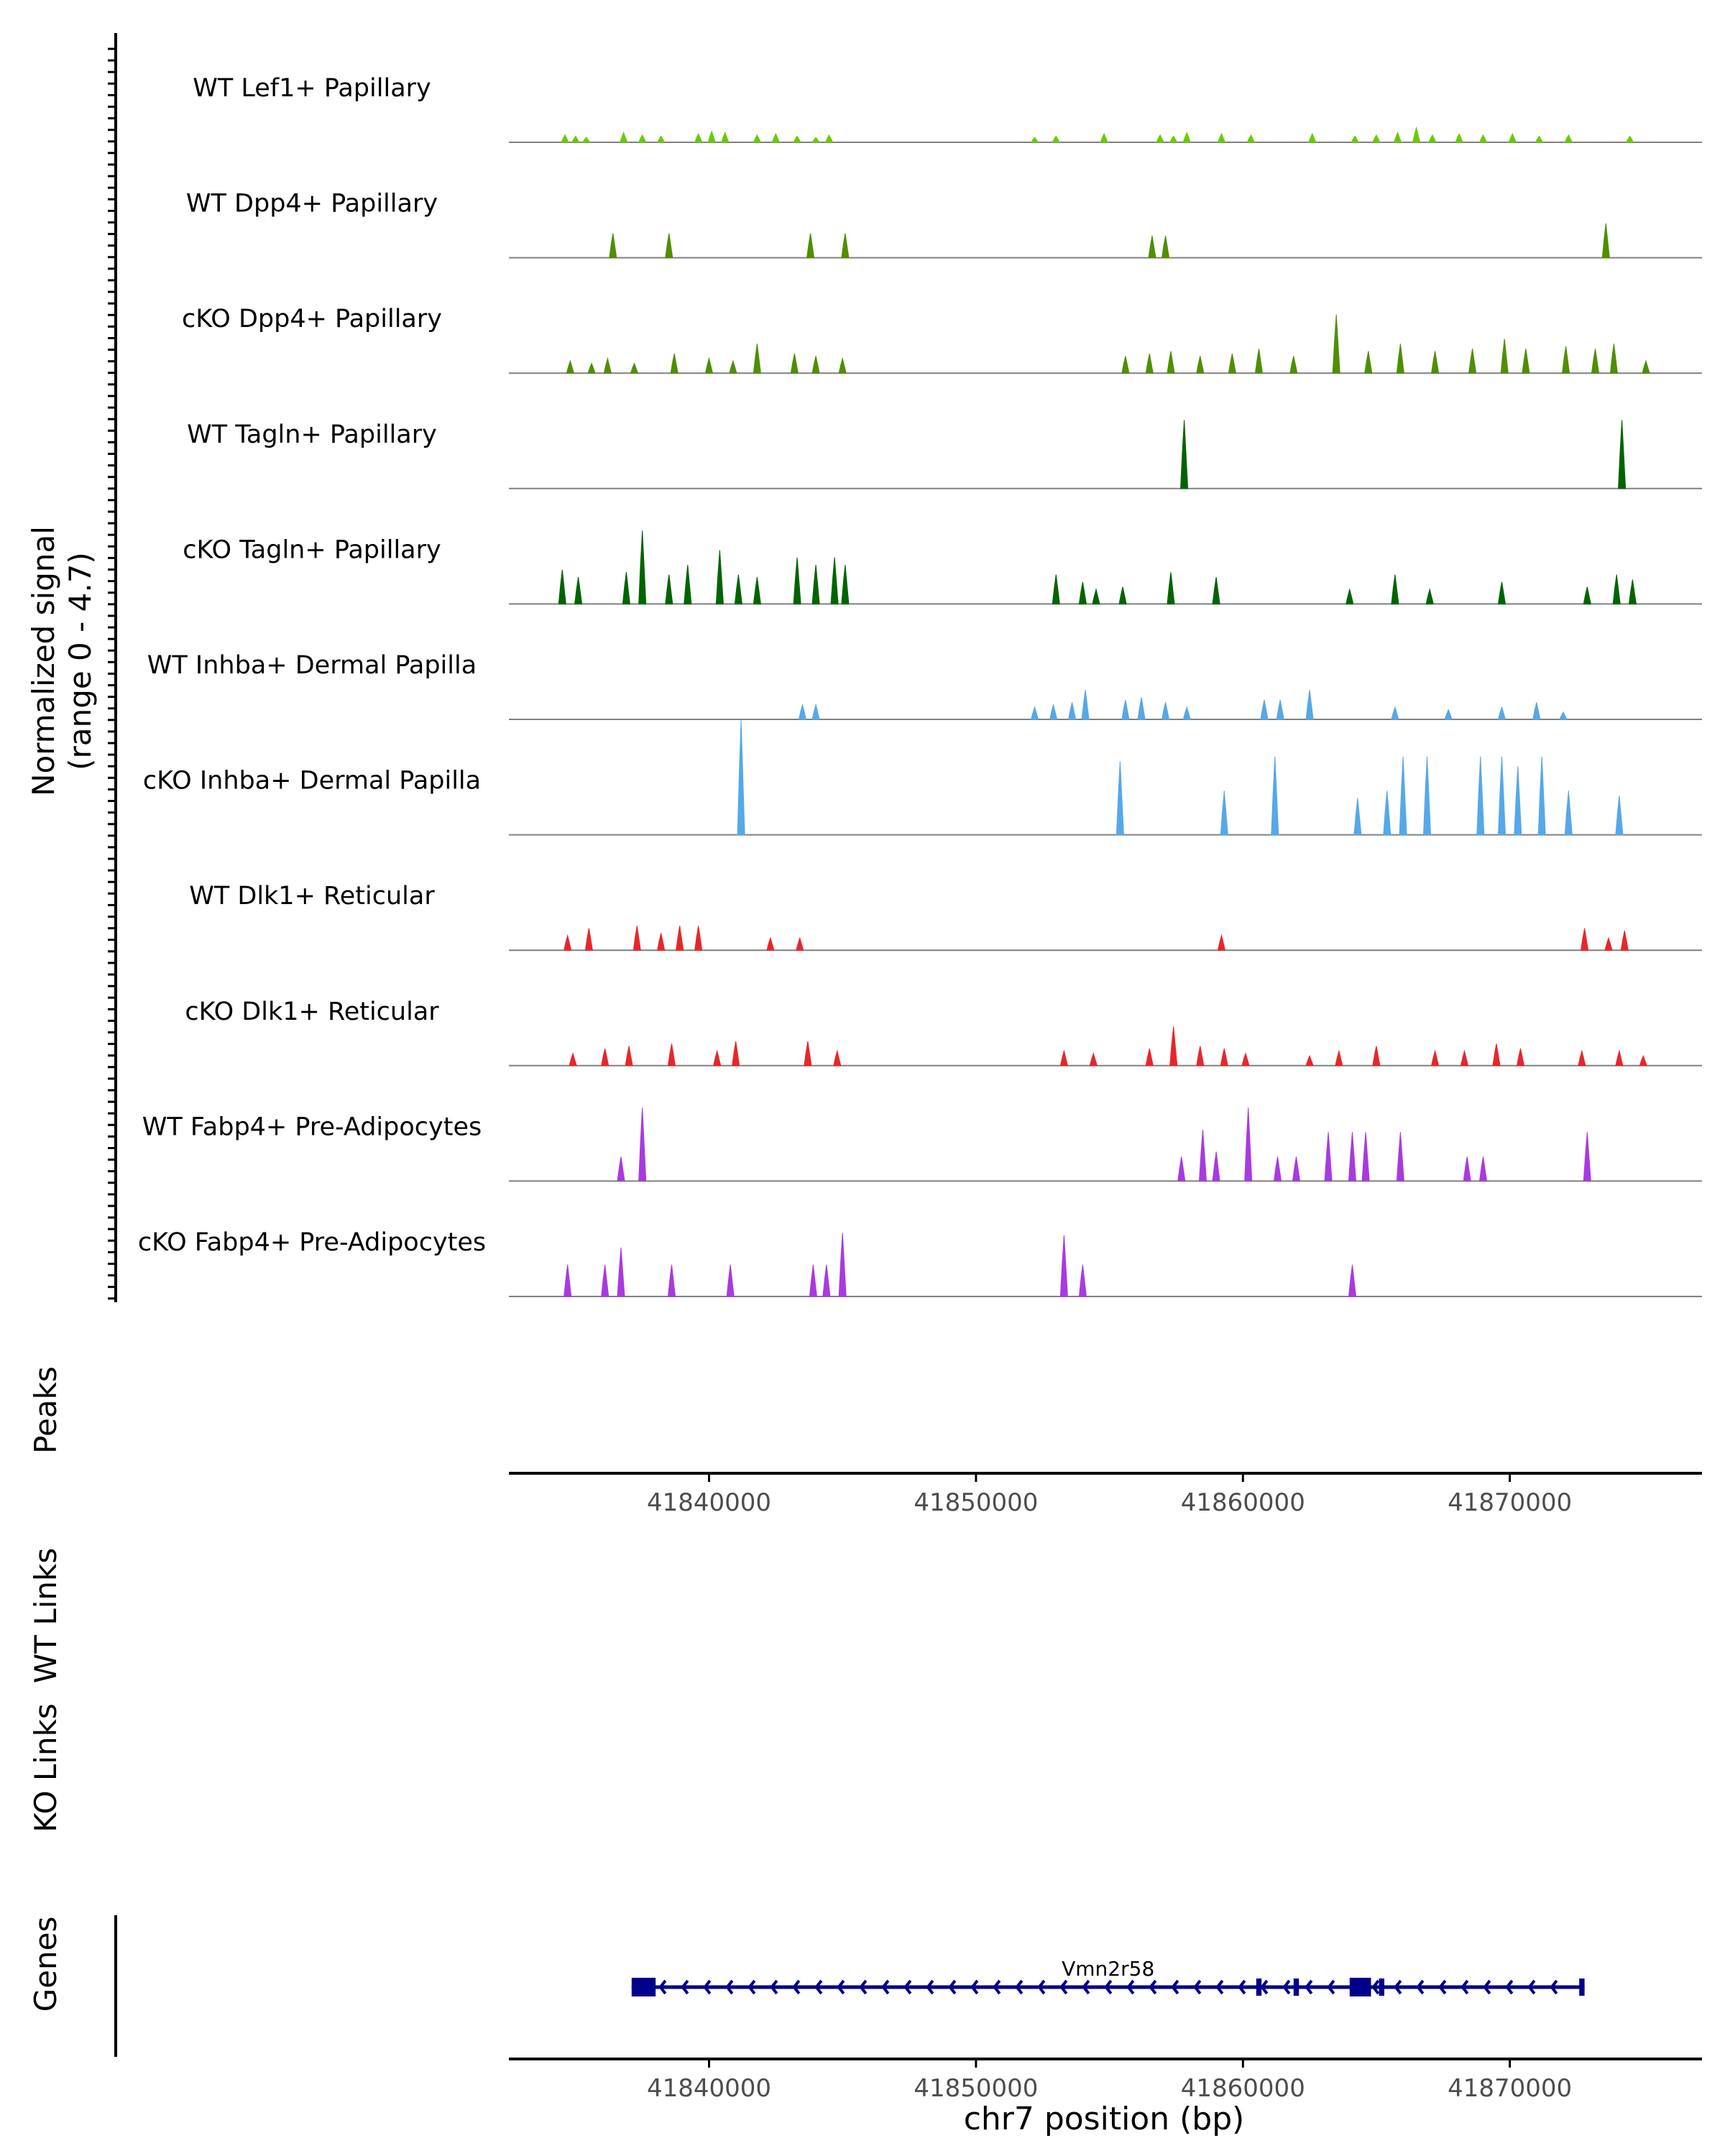 This screenshot has height=2156, width=1725. I want to click on x-tick-label: 41850000, so click(976, 1502).